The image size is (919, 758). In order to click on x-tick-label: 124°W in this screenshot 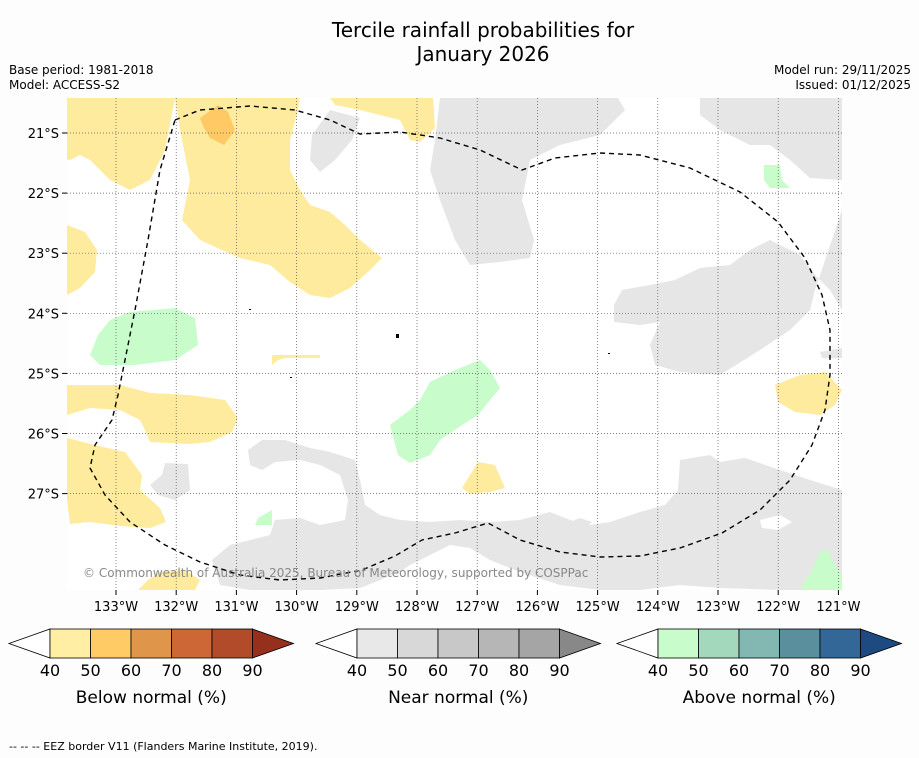, I will do `click(658, 607)`.